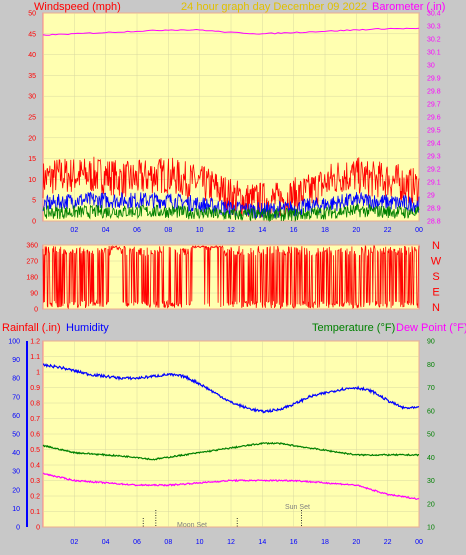 The image size is (466, 555). What do you see at coordinates (14, 342) in the screenshot?
I see `humidity-tick-label: 100` at bounding box center [14, 342].